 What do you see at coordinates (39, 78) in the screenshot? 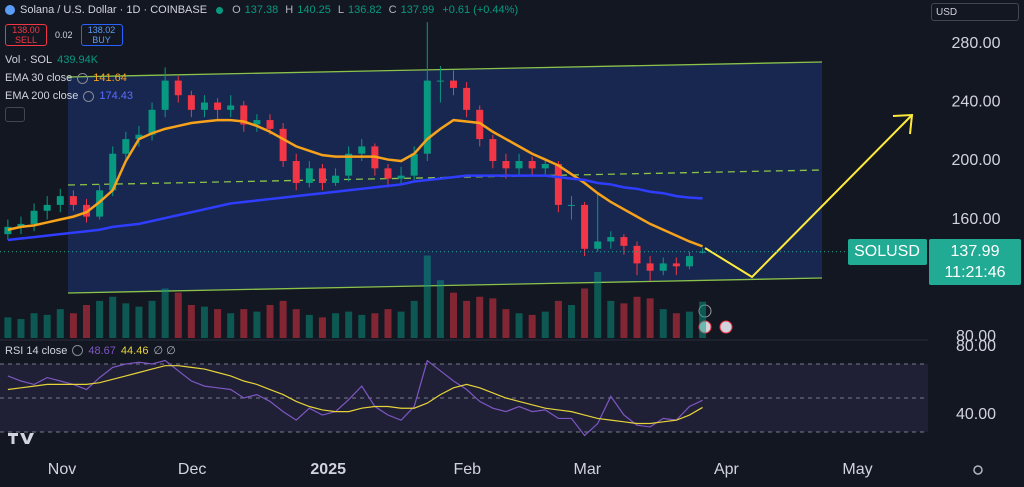
I see `legend-label: EMA 30 close` at bounding box center [39, 78].